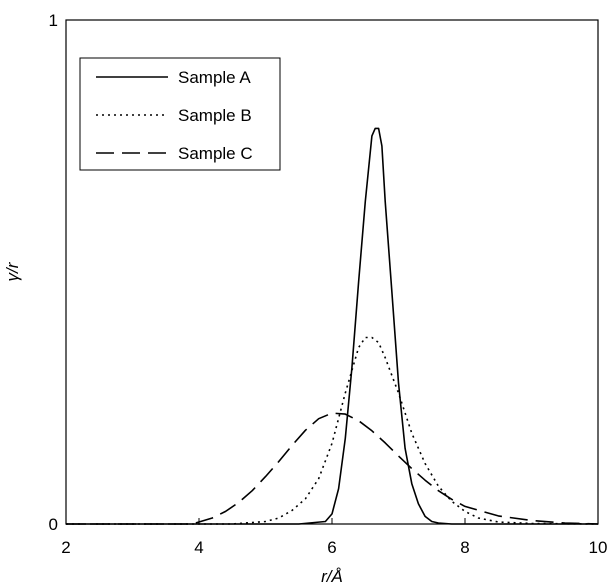 This screenshot has width=612, height=584. What do you see at coordinates (215, 153) in the screenshot?
I see `legend-label-sample-c: Sample C` at bounding box center [215, 153].